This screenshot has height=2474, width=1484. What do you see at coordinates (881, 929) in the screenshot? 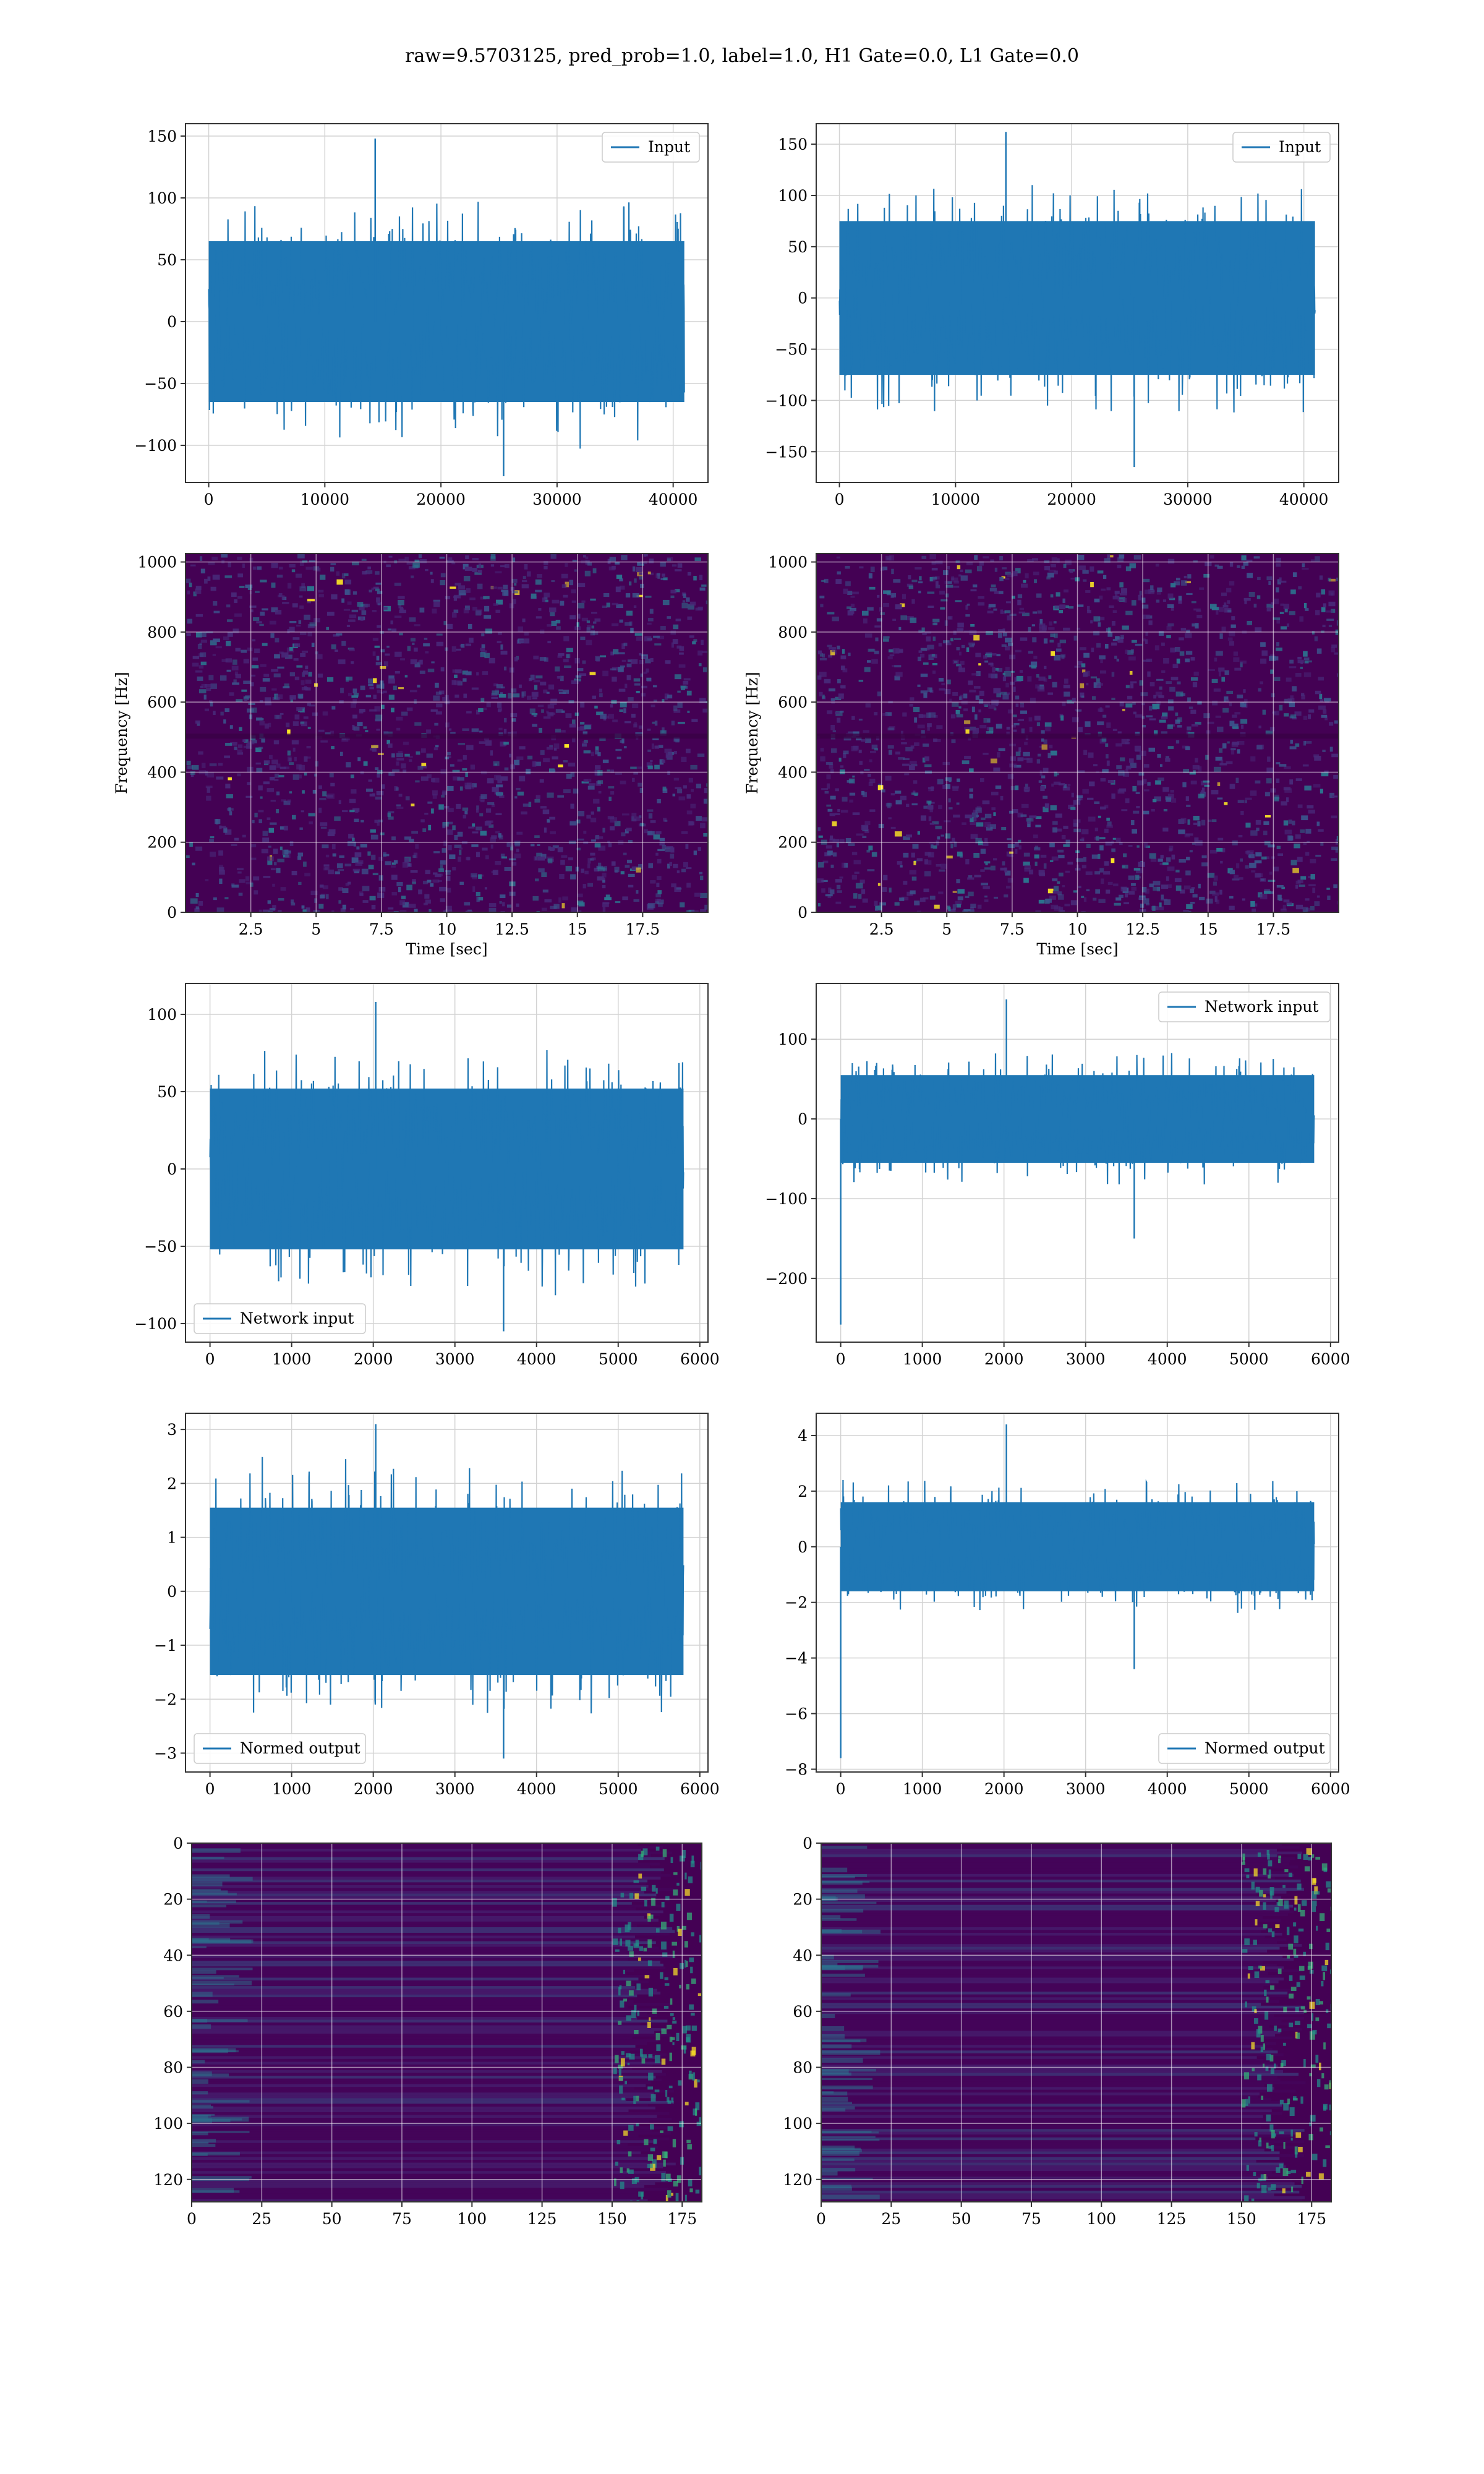
I see `x-tick-label: 2.5` at bounding box center [881, 929].